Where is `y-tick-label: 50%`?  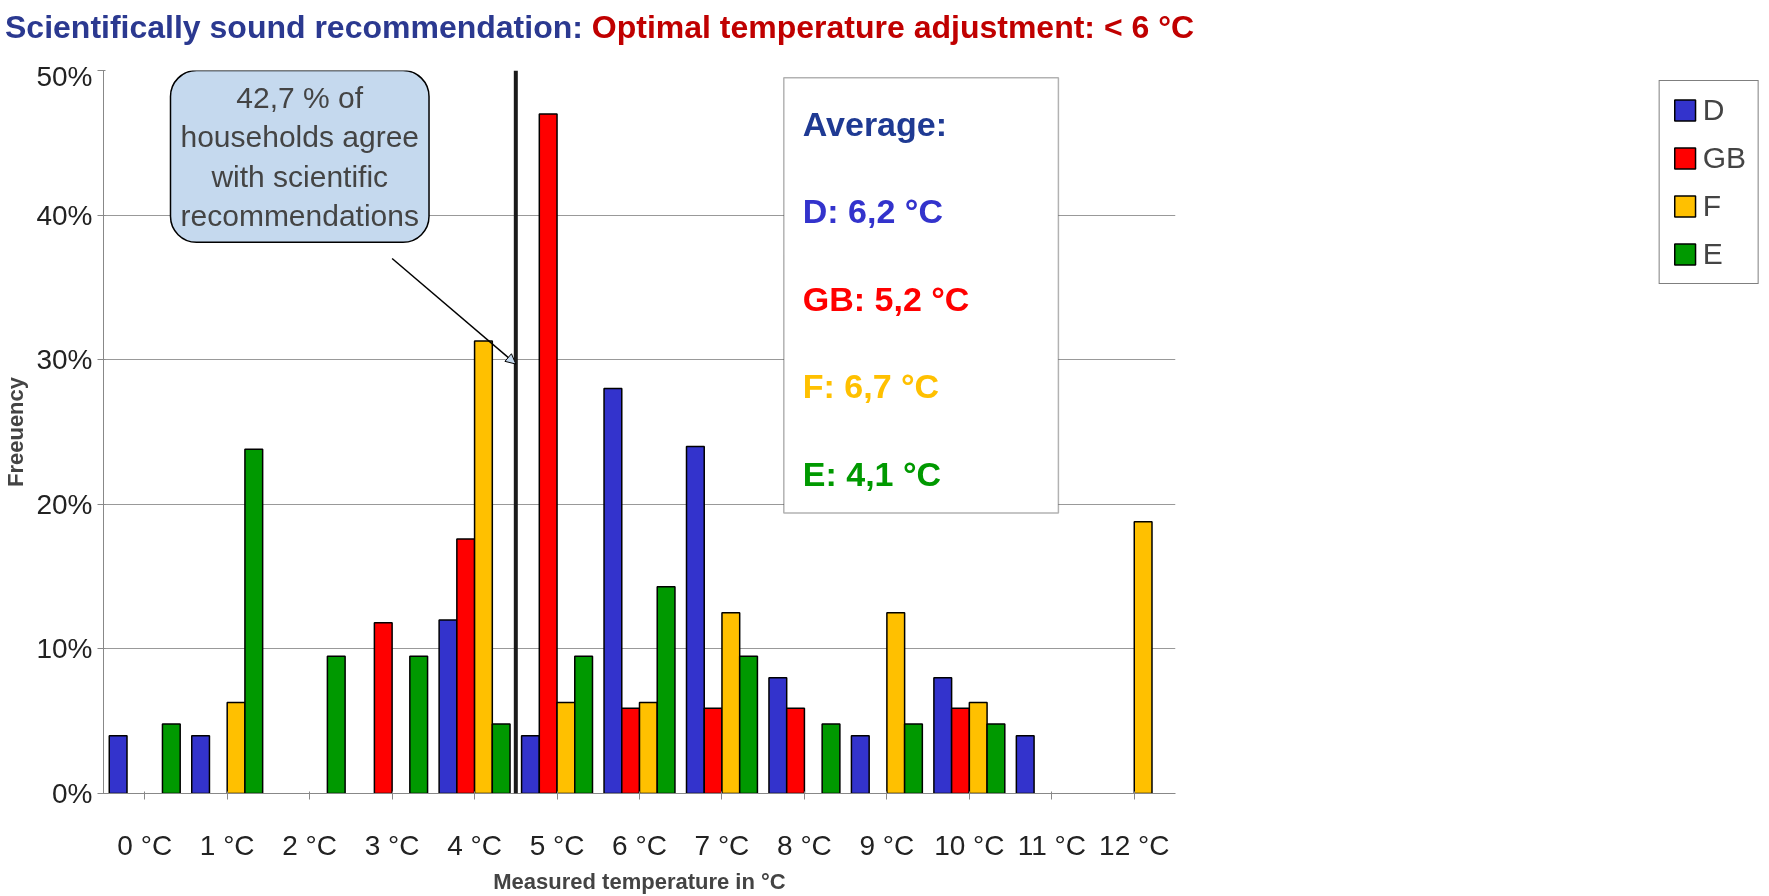 y-tick-label: 50% is located at coordinates (64, 76).